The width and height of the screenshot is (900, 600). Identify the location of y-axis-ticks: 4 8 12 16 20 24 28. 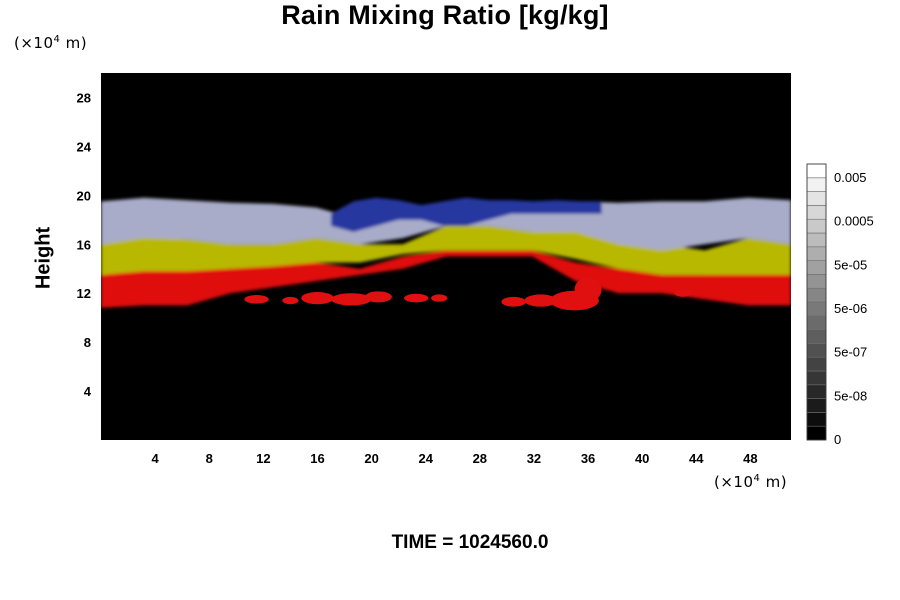
(84, 244).